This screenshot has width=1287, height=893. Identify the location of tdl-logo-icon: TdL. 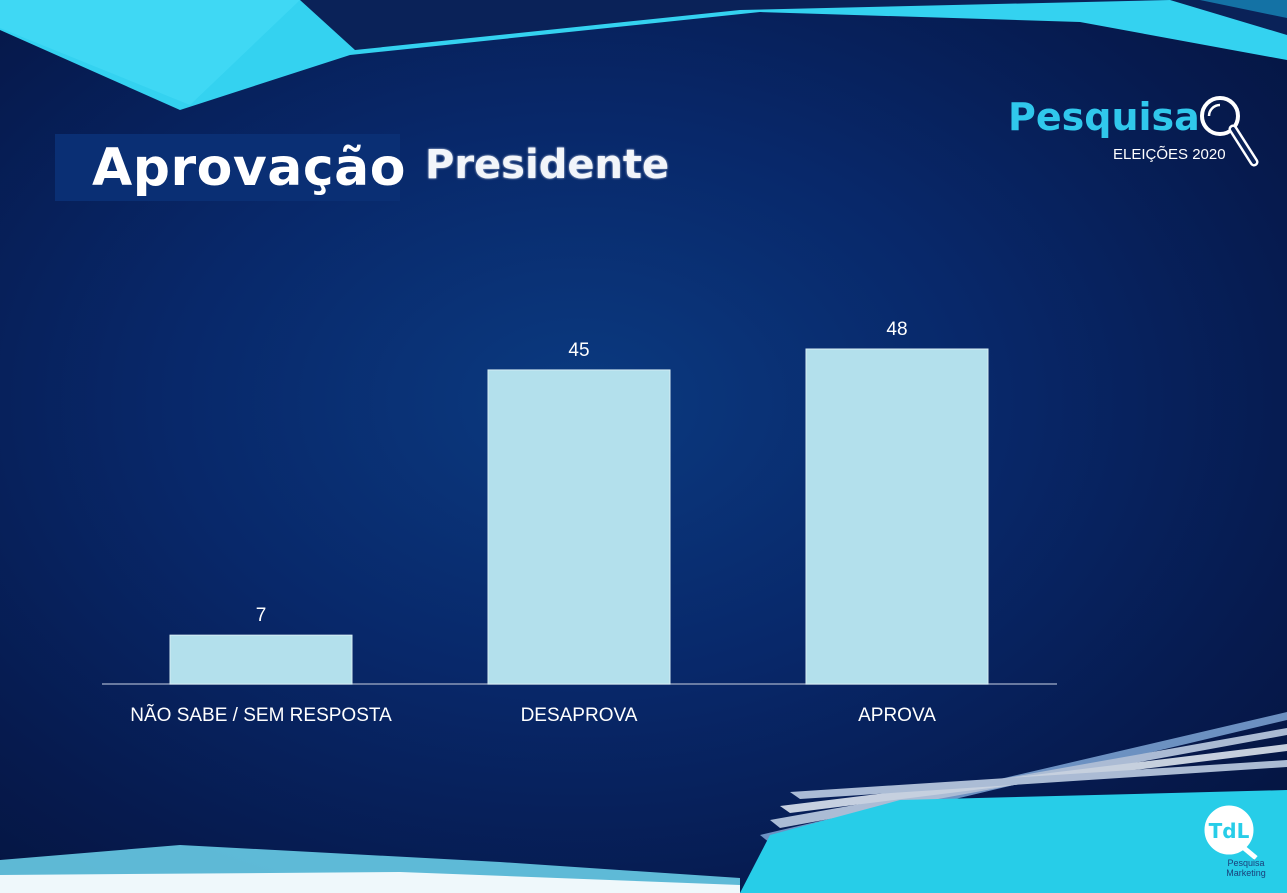
(1229, 831).